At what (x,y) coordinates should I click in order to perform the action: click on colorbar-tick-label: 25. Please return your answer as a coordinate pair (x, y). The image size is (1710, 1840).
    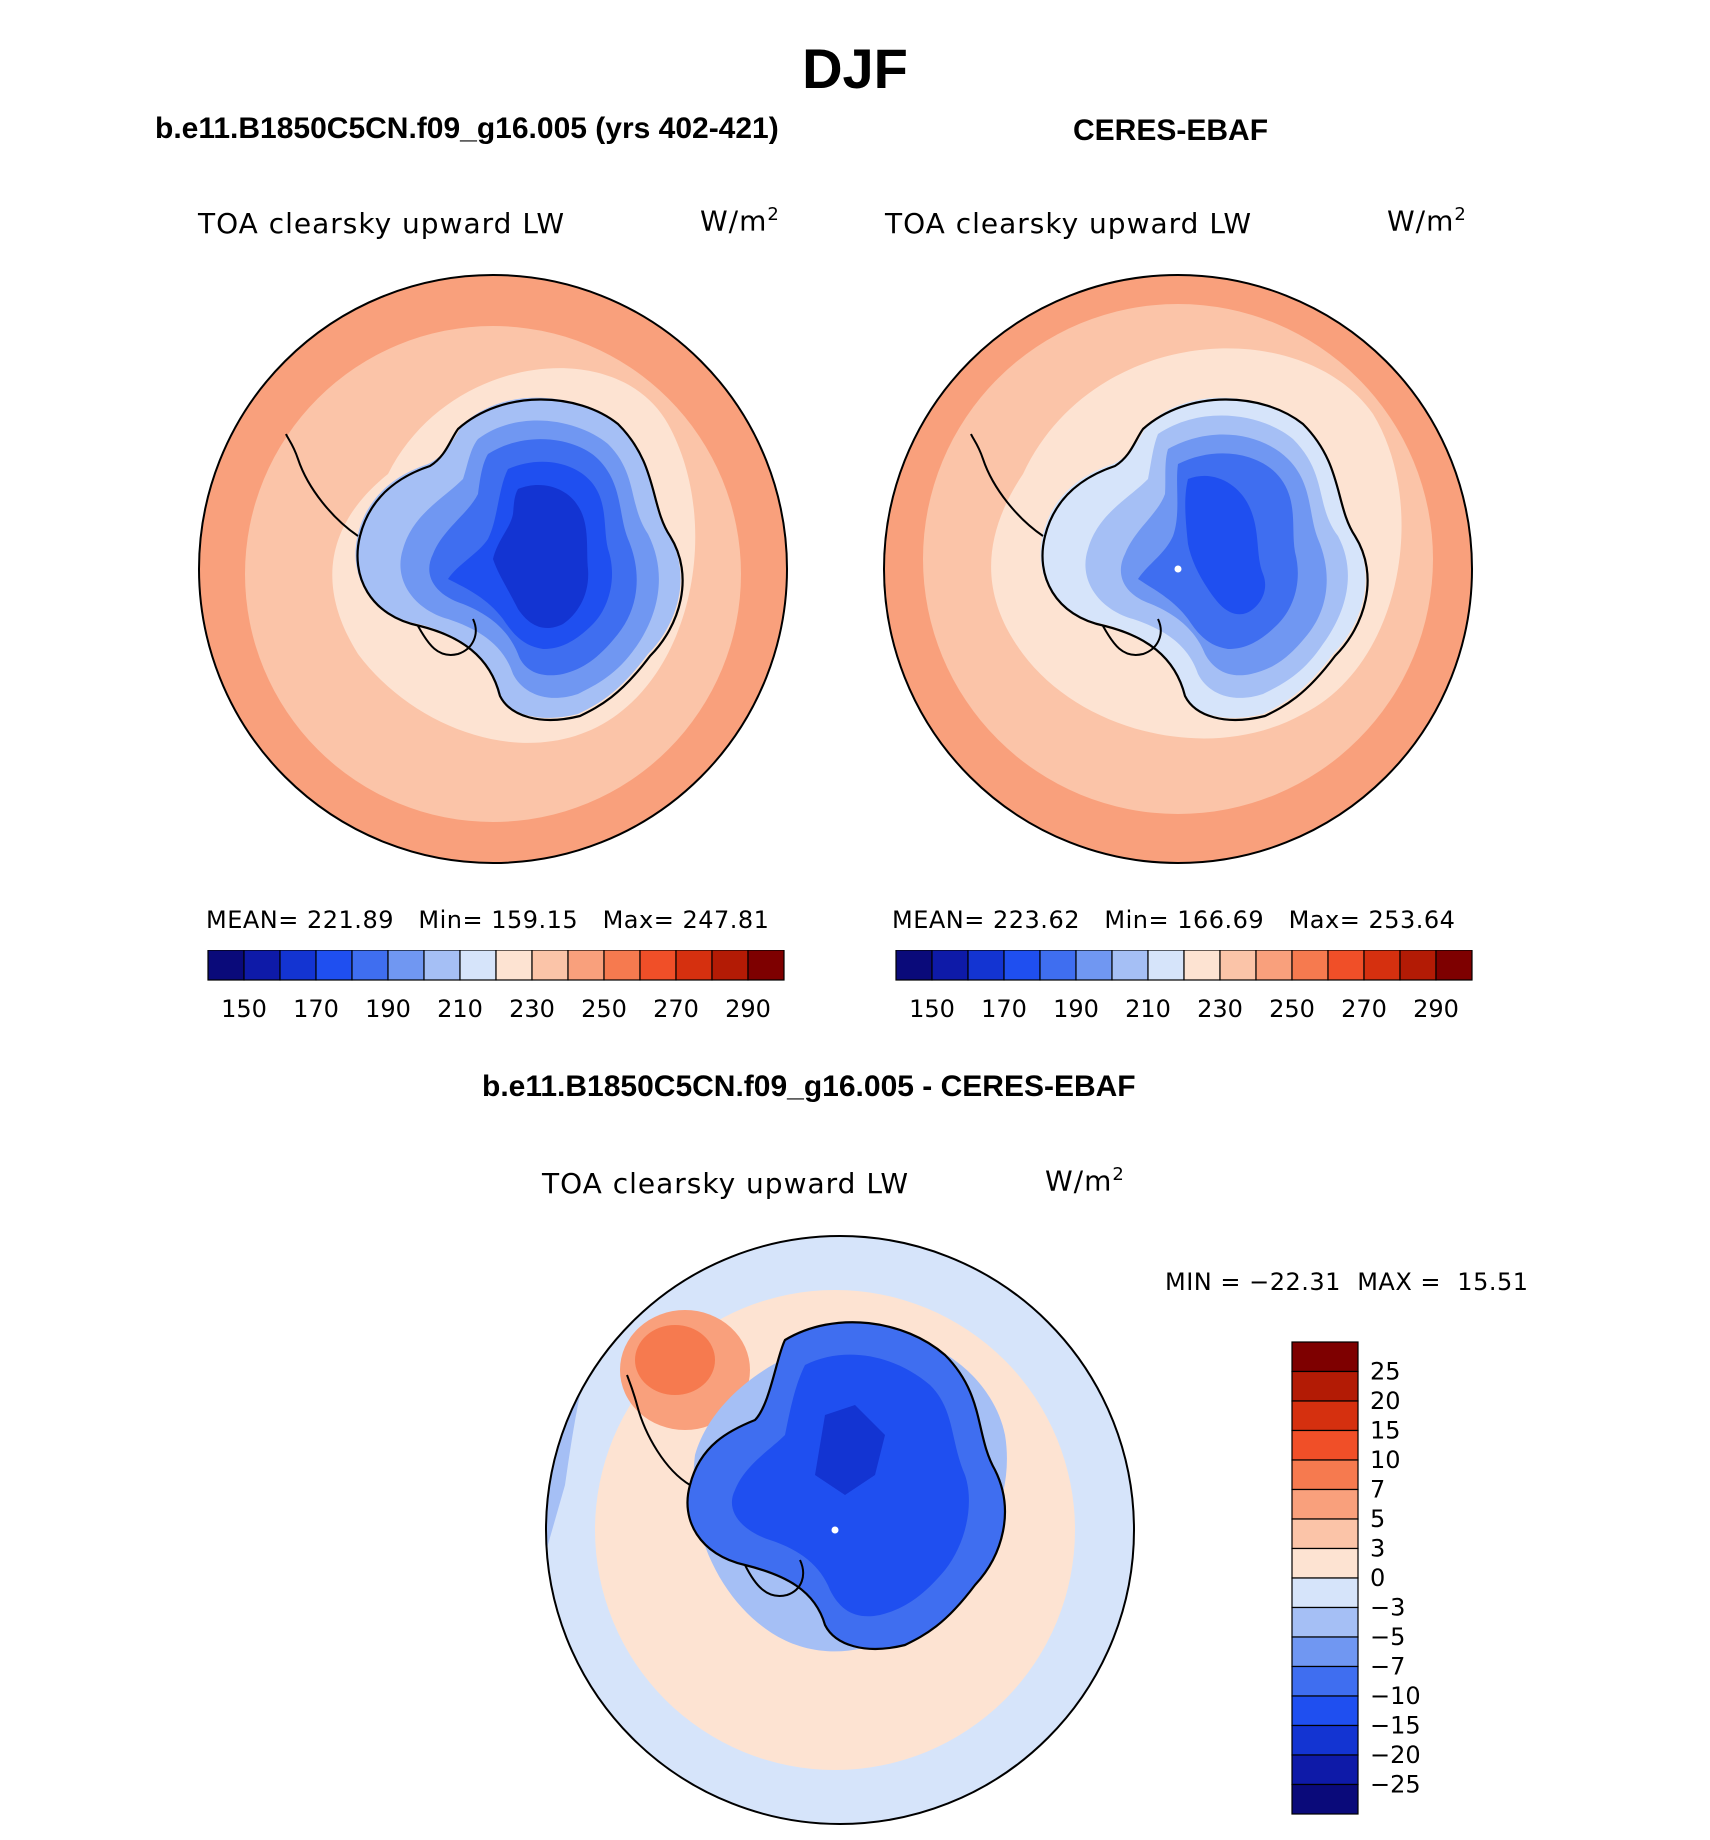
    Looking at the image, I should click on (1385, 1372).